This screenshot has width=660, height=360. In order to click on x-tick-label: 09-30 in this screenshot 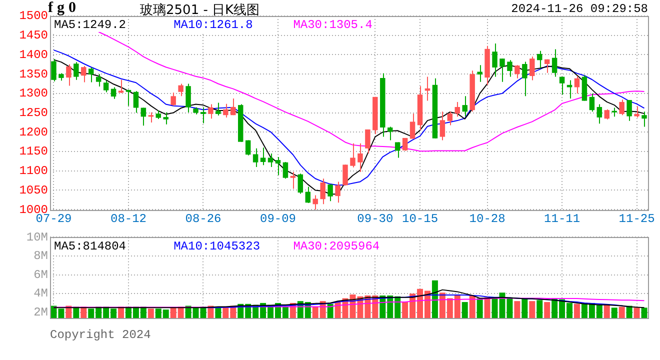, I will do `click(375, 219)`.